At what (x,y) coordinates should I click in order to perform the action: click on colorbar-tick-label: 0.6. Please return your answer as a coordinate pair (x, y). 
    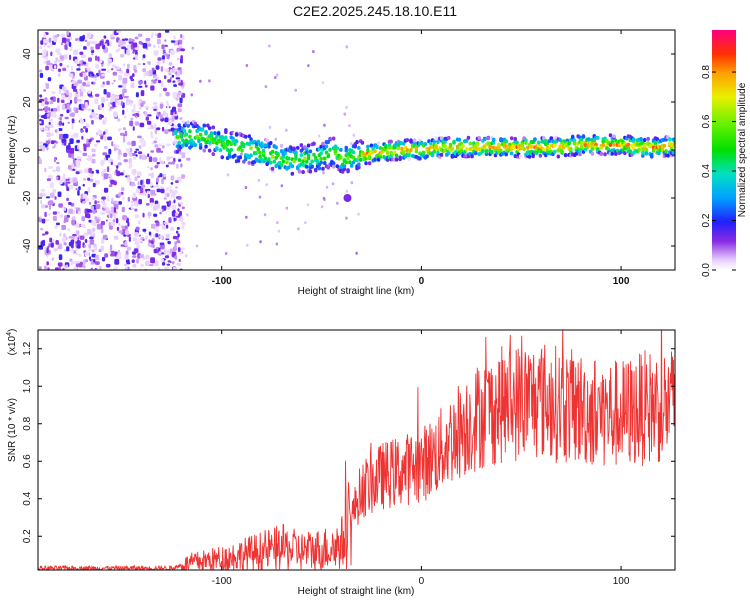
    Looking at the image, I should click on (706, 121).